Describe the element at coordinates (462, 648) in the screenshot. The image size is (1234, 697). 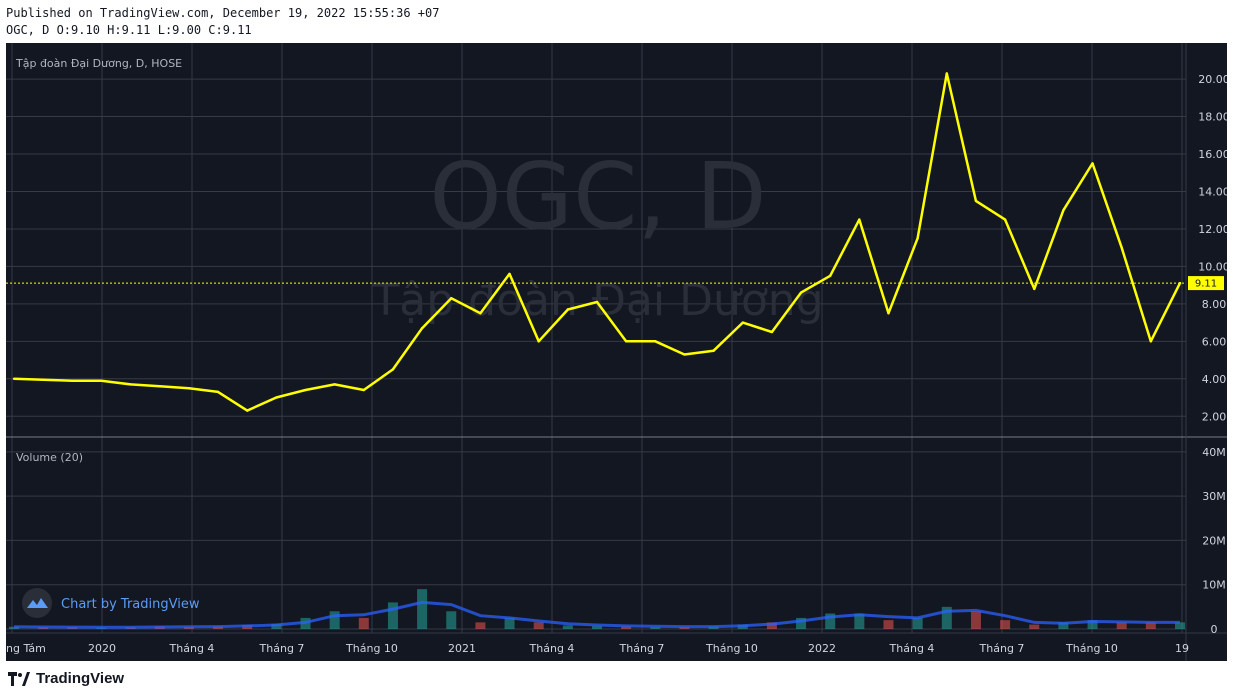
I see `time-tick-label: 2021` at that location.